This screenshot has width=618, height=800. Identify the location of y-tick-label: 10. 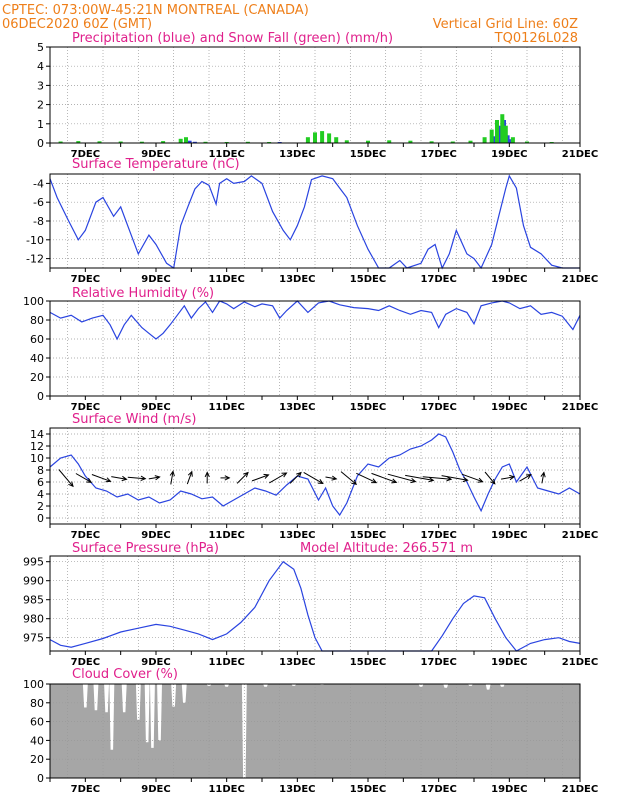
(37, 458).